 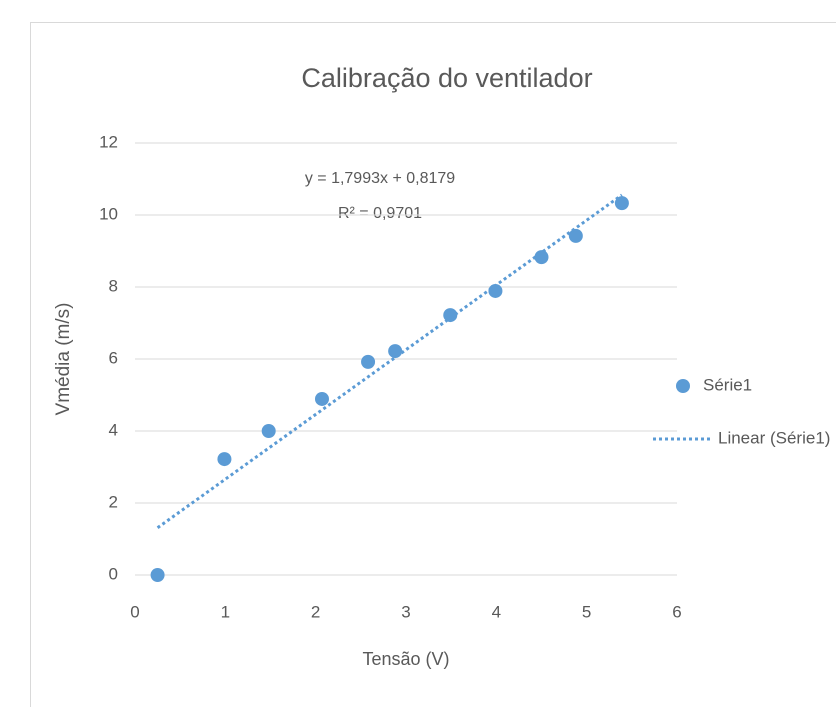 What do you see at coordinates (108, 213) in the screenshot?
I see `y-tick-label: 10` at bounding box center [108, 213].